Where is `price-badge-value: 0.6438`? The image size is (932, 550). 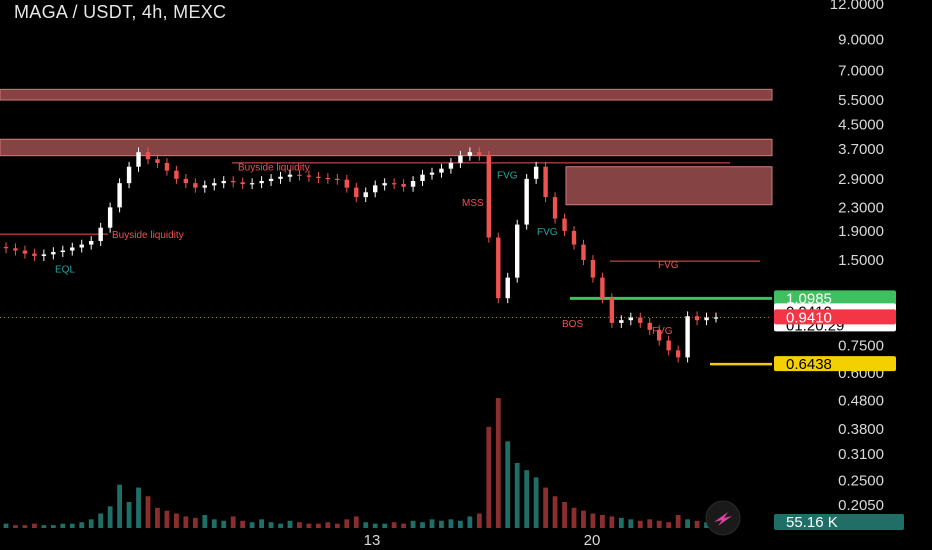 price-badge-value: 0.6438 is located at coordinates (809, 364).